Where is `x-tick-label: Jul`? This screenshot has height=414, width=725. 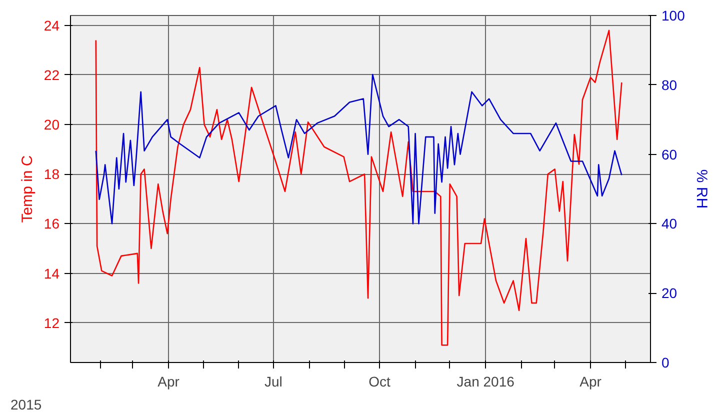 x-tick-label: Jul is located at coordinates (273, 382).